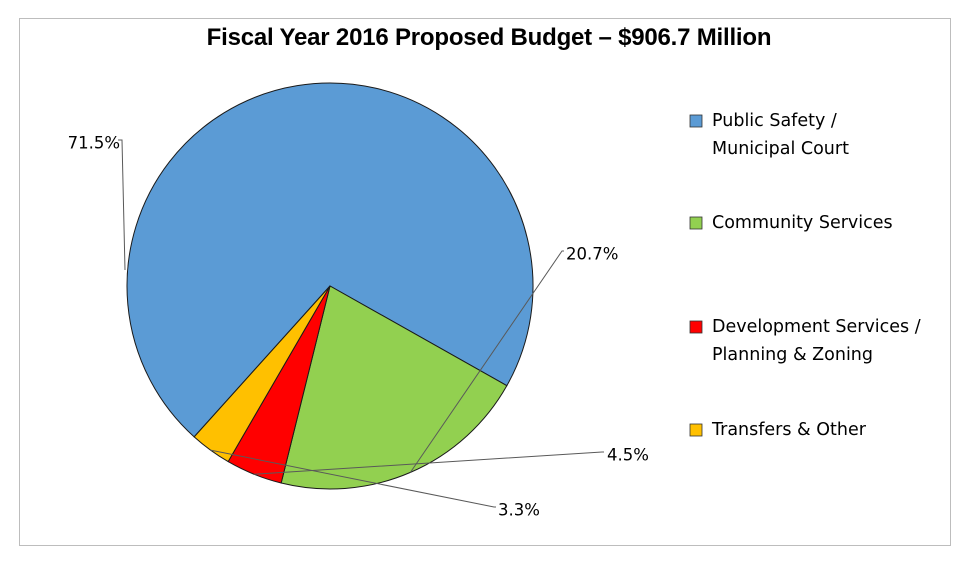 Image resolution: width=978 pixels, height=573 pixels. I want to click on legend-entry-label: Development Services /, so click(816, 327).